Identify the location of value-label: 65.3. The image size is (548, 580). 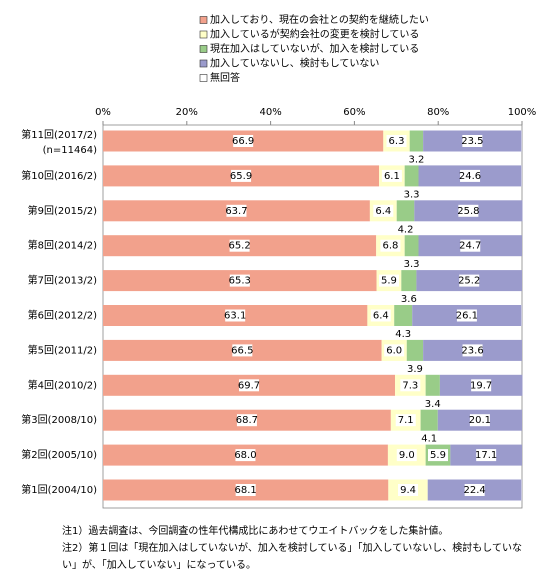
(240, 281).